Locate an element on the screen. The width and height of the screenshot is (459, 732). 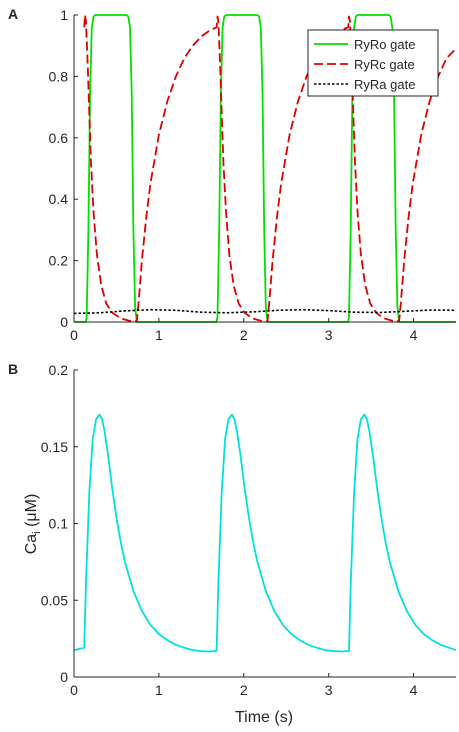
y-tick-label: 0.05 is located at coordinates (54, 600).